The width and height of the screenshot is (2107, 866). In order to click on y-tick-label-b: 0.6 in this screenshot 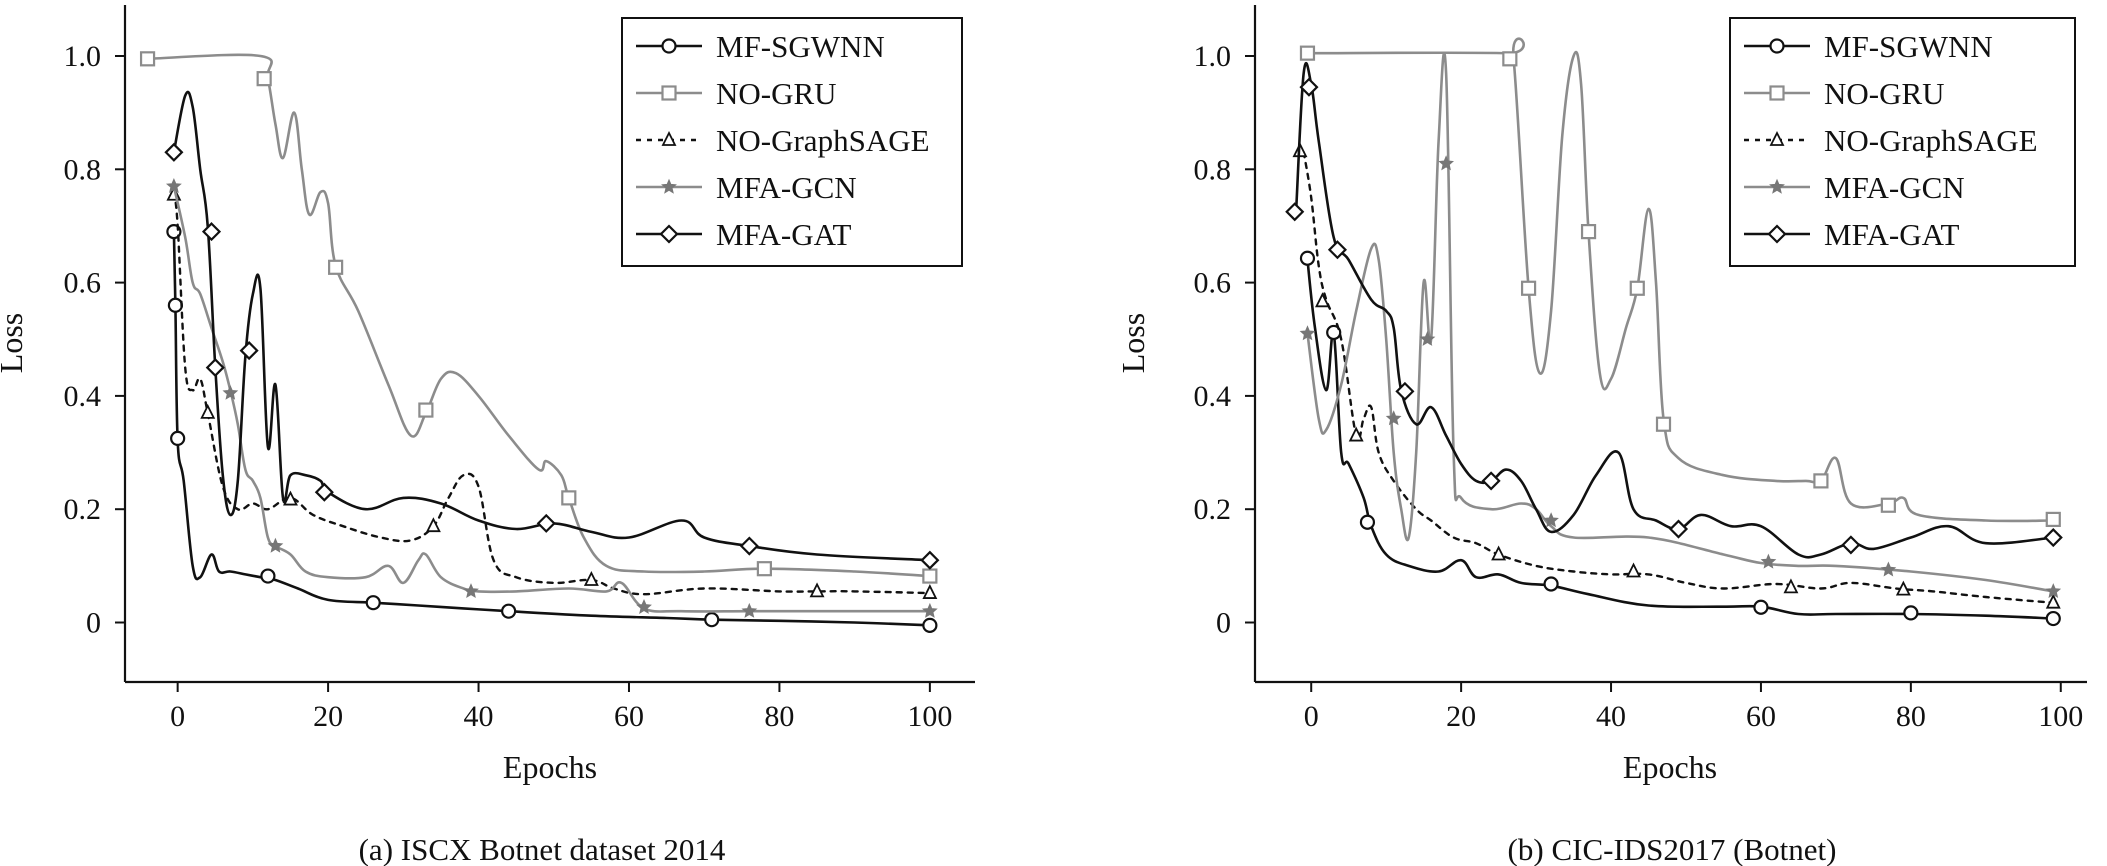, I will do `click(1213, 283)`.